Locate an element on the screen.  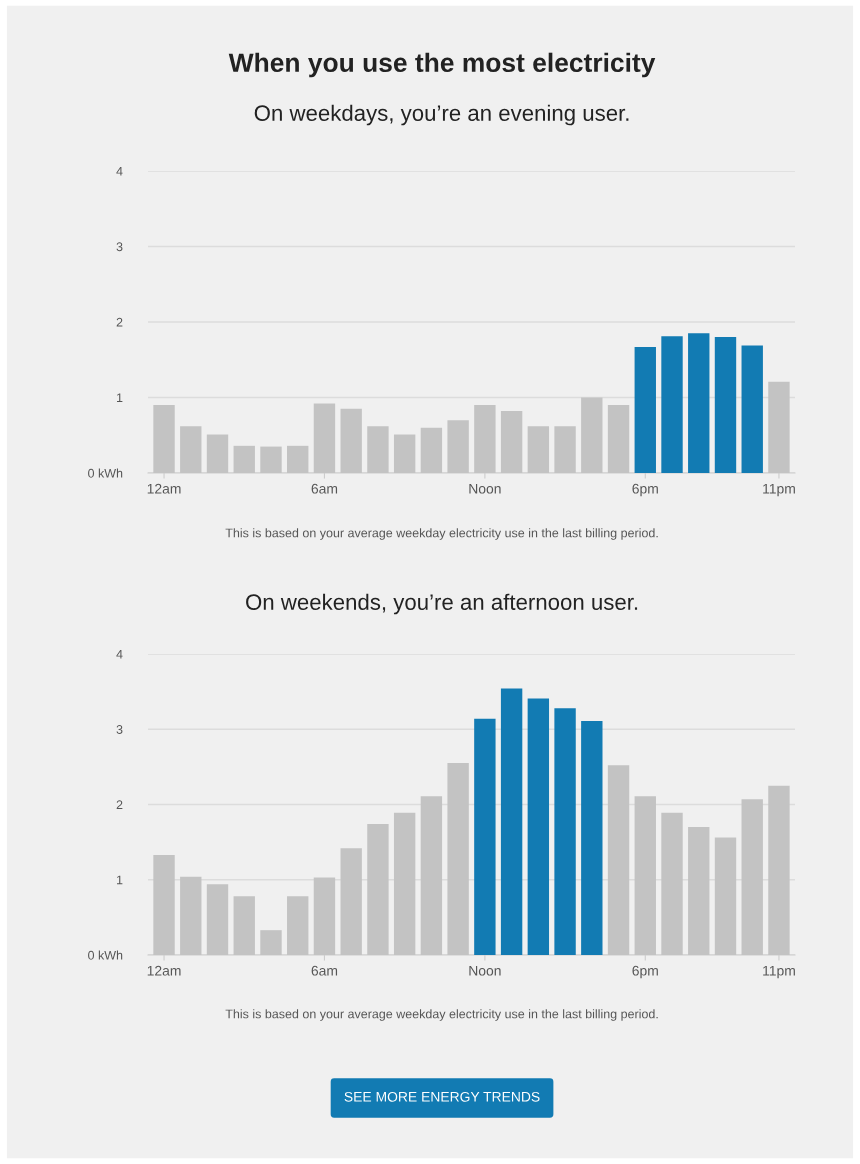
chart-title: On weekends, you’re an afternoon user. is located at coordinates (442, 604).